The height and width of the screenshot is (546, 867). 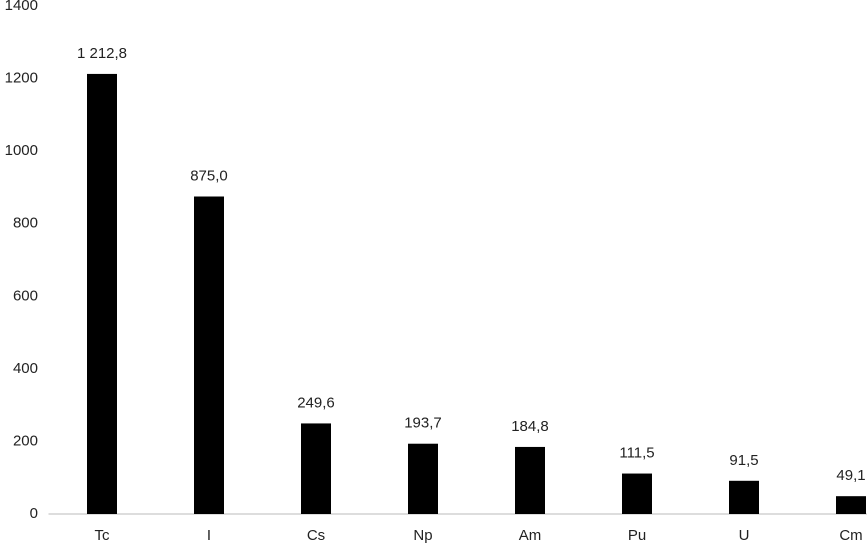 I want to click on data-label: 49,1, so click(x=850, y=475).